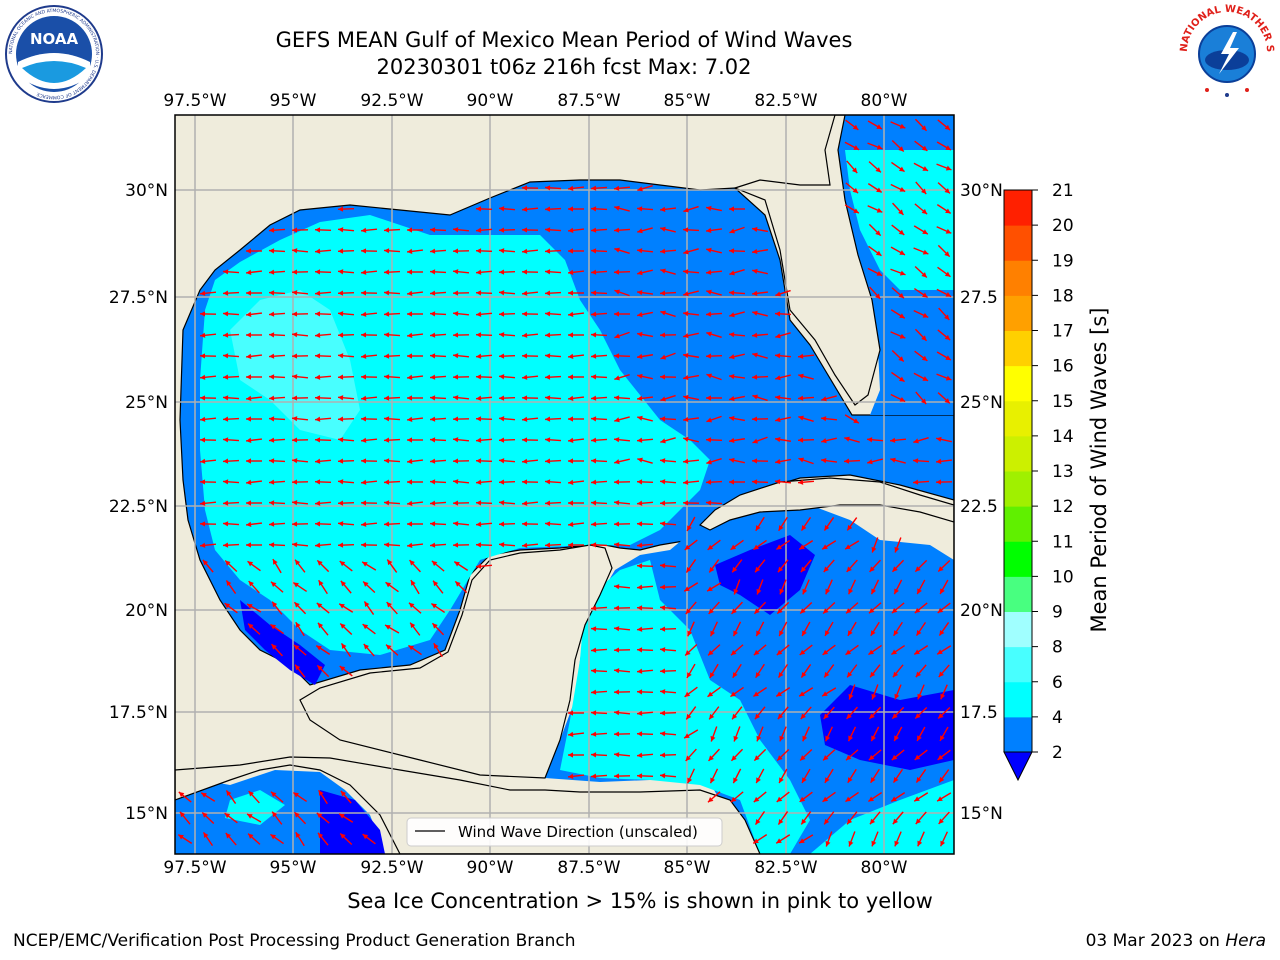 This screenshot has height=960, width=1280. Describe the element at coordinates (1063, 542) in the screenshot. I see `colorbar-tick-6: 11` at that location.